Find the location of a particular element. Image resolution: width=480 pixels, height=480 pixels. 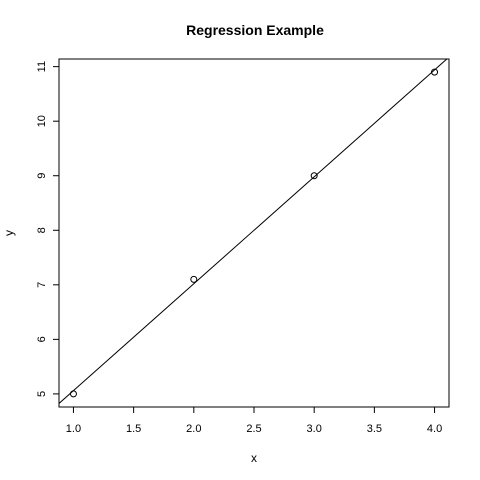

y-tick-label: 11 is located at coordinates (42, 66).